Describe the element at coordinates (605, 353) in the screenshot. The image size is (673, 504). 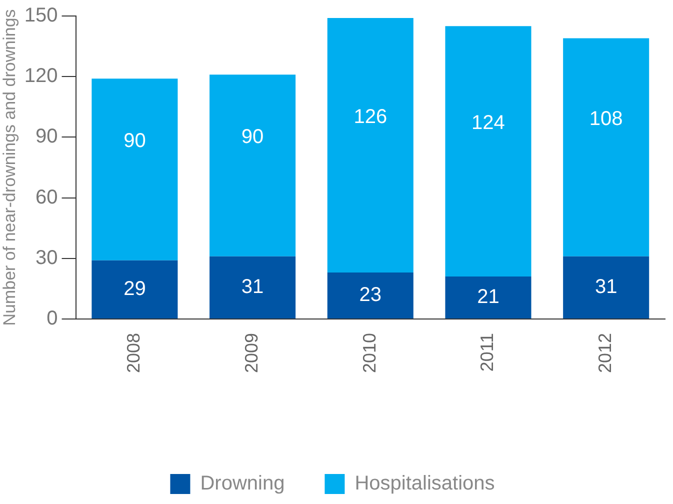
I see `x-tick-label: 2012` at that location.